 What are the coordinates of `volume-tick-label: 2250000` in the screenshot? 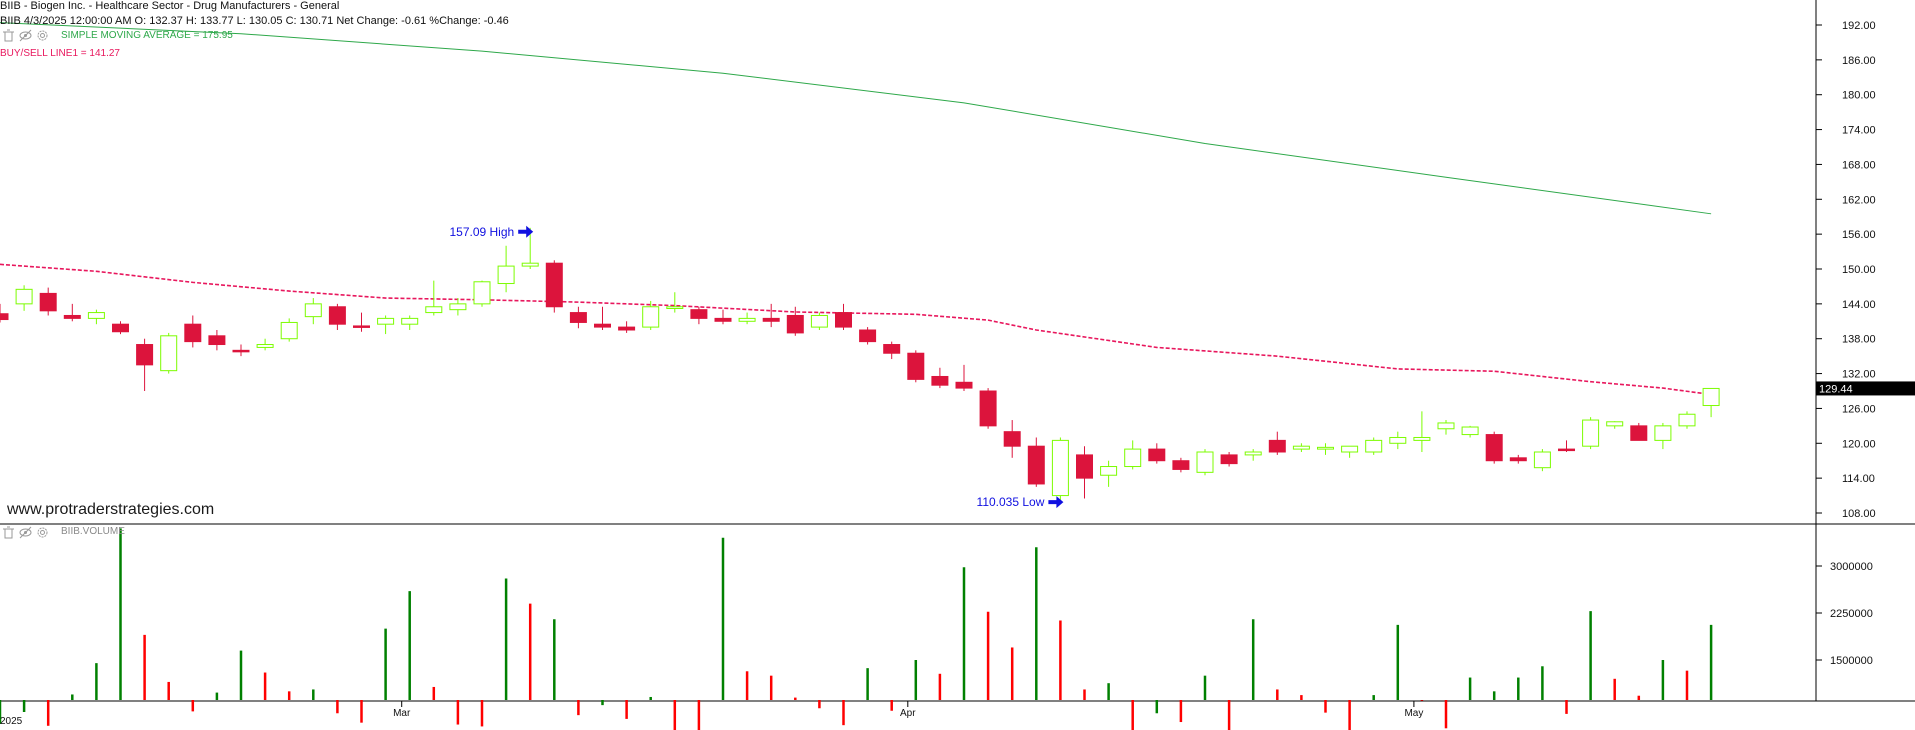 It's located at (1851, 614).